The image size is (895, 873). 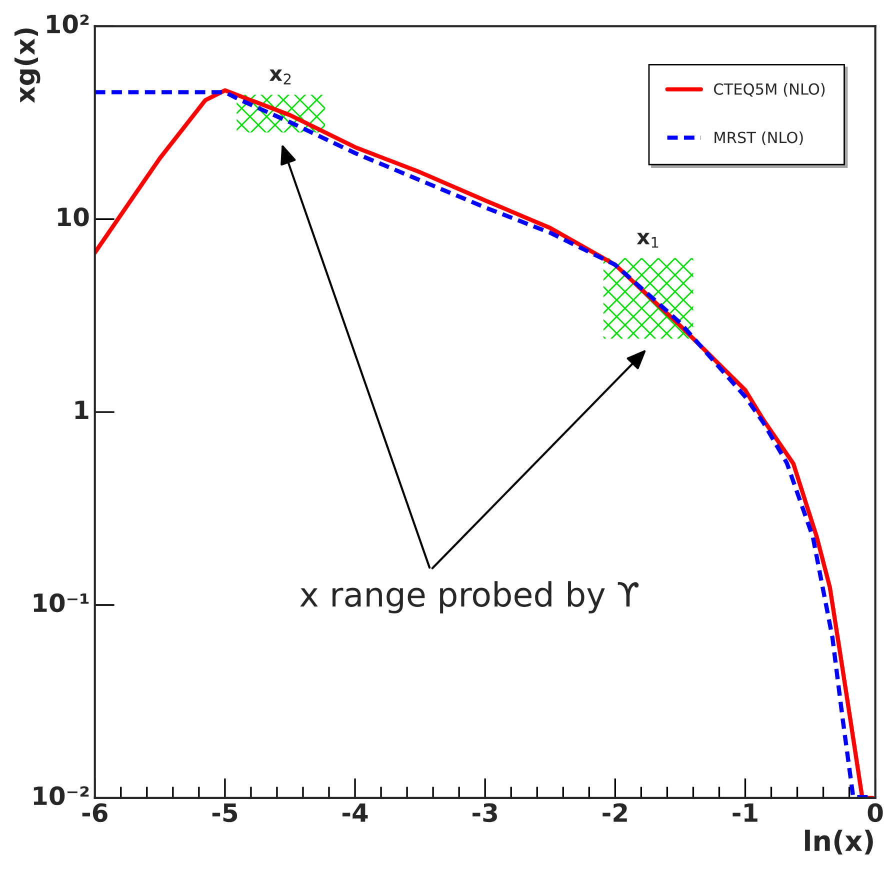 What do you see at coordinates (875, 812) in the screenshot?
I see `x-tick-label: 0` at bounding box center [875, 812].